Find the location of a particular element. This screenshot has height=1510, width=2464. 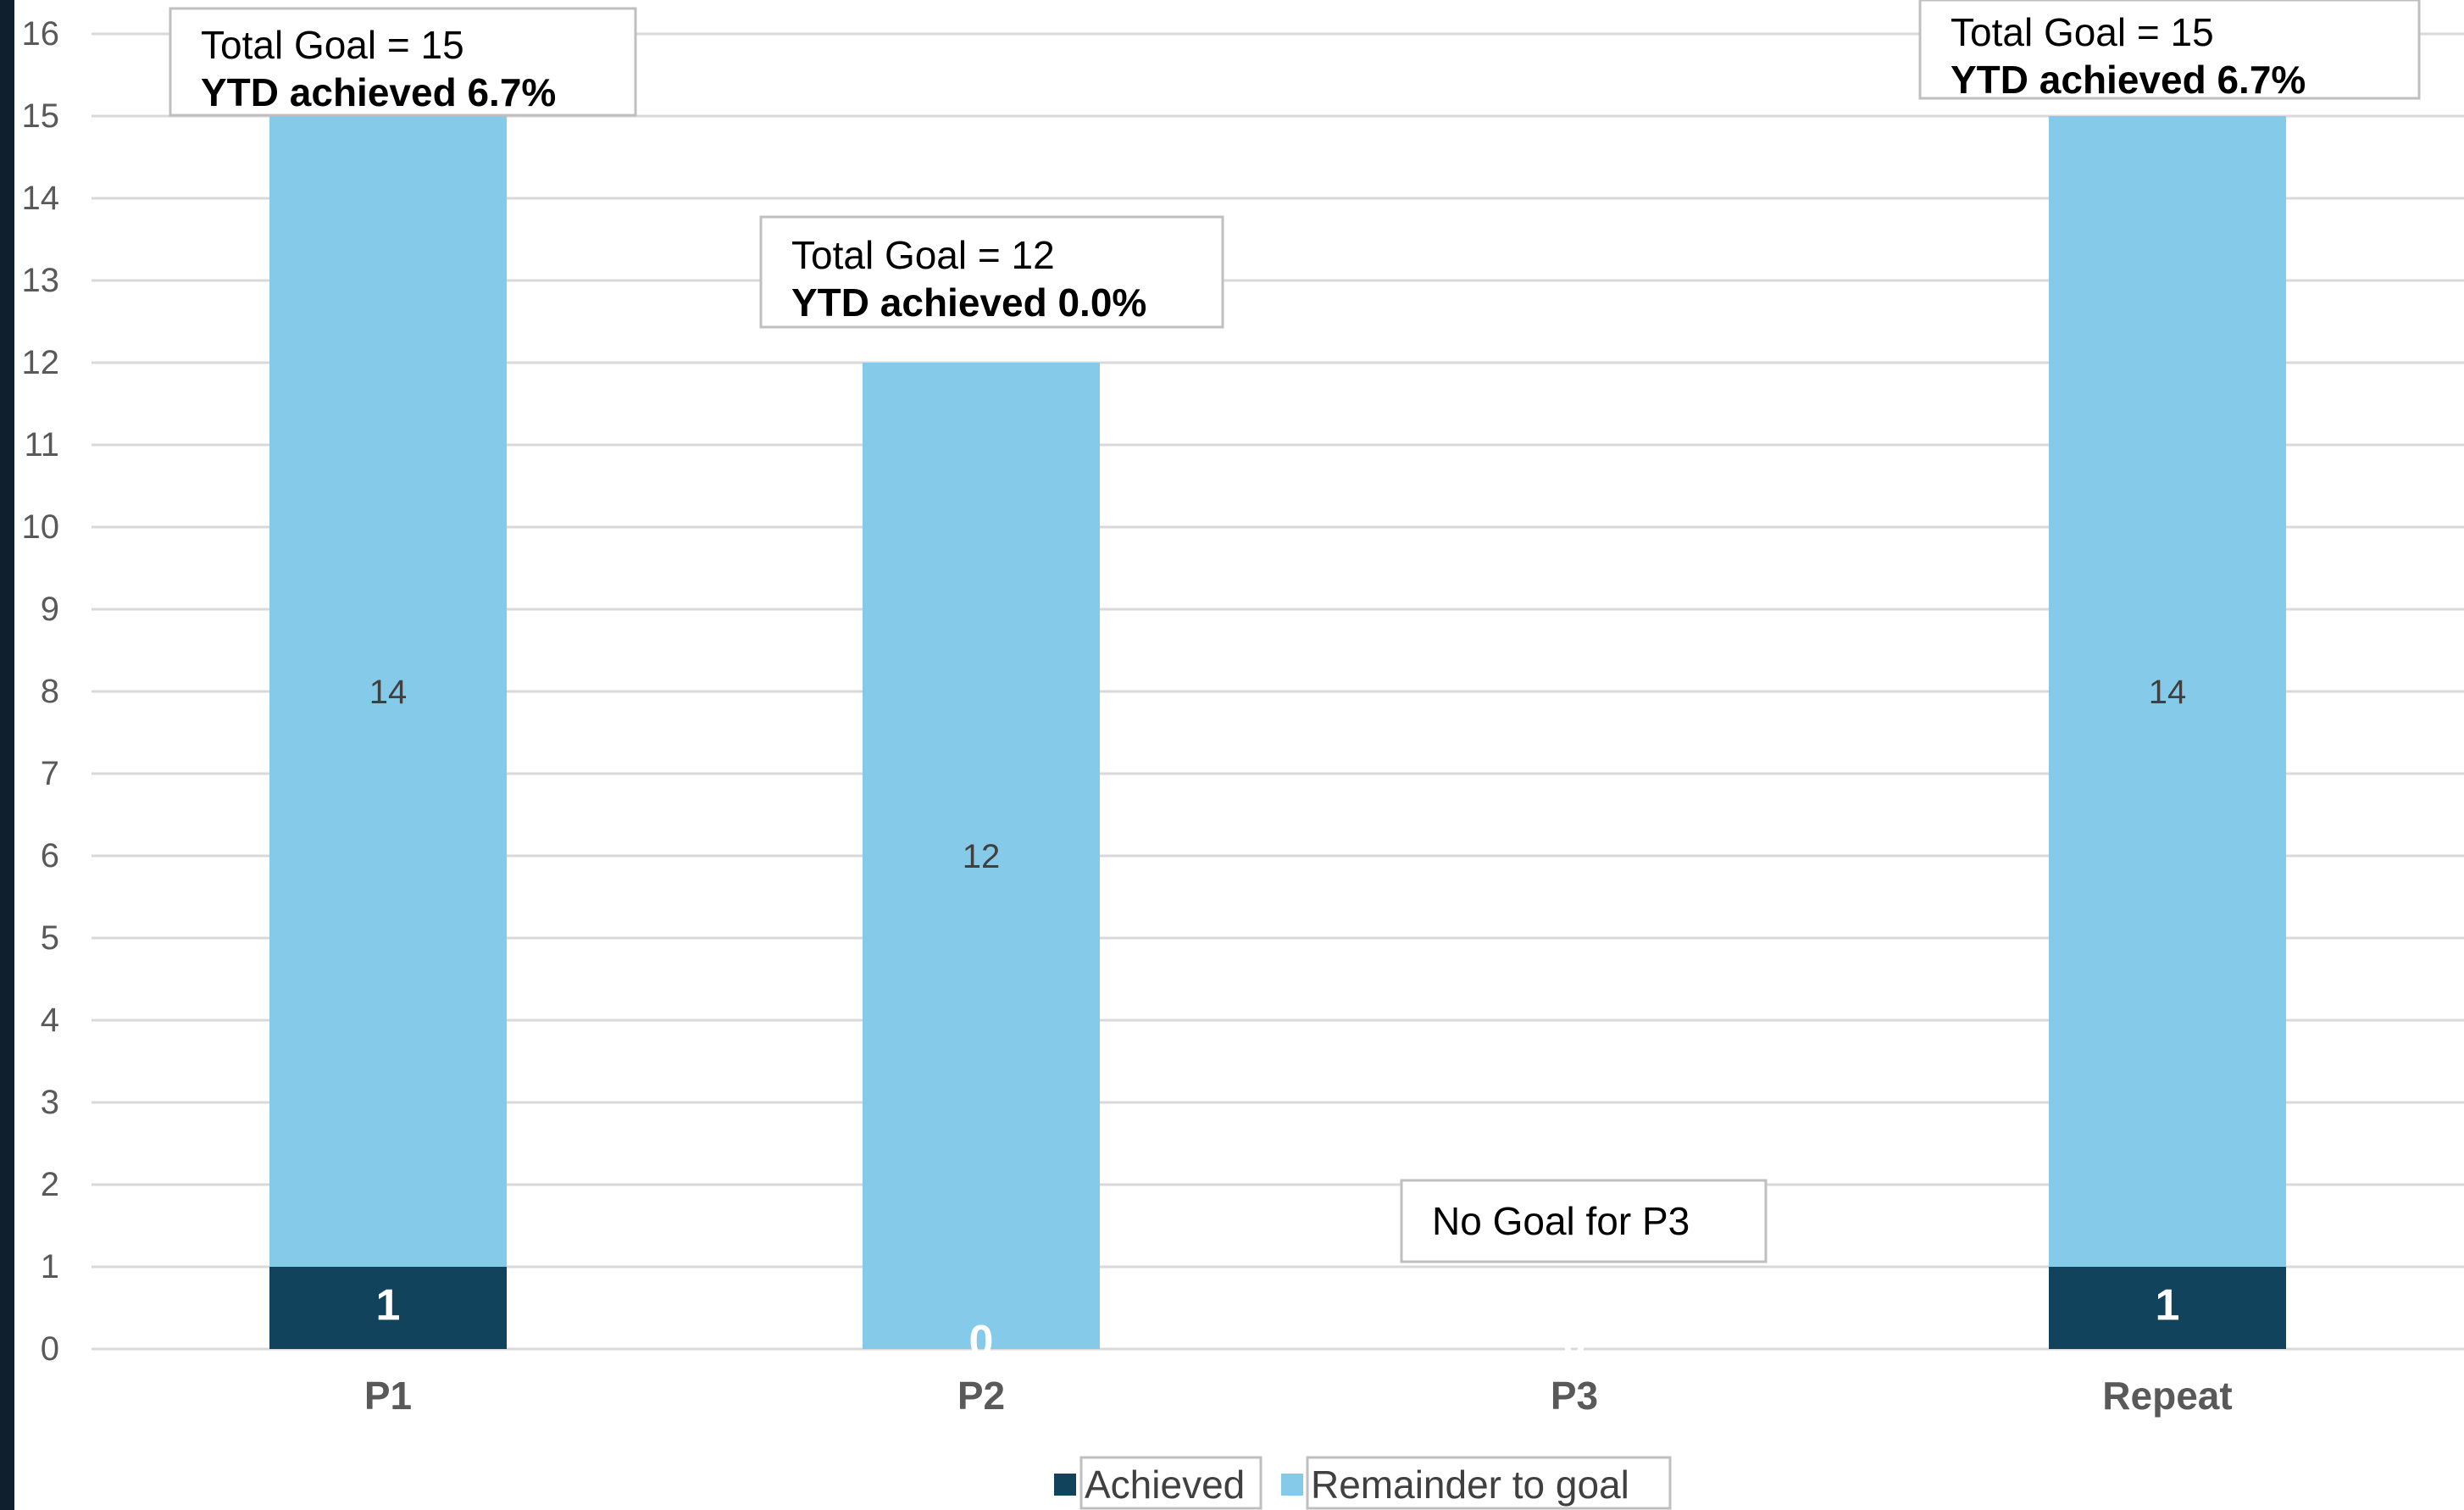

bar-repeat-achieved is located at coordinates (2167, 1308).